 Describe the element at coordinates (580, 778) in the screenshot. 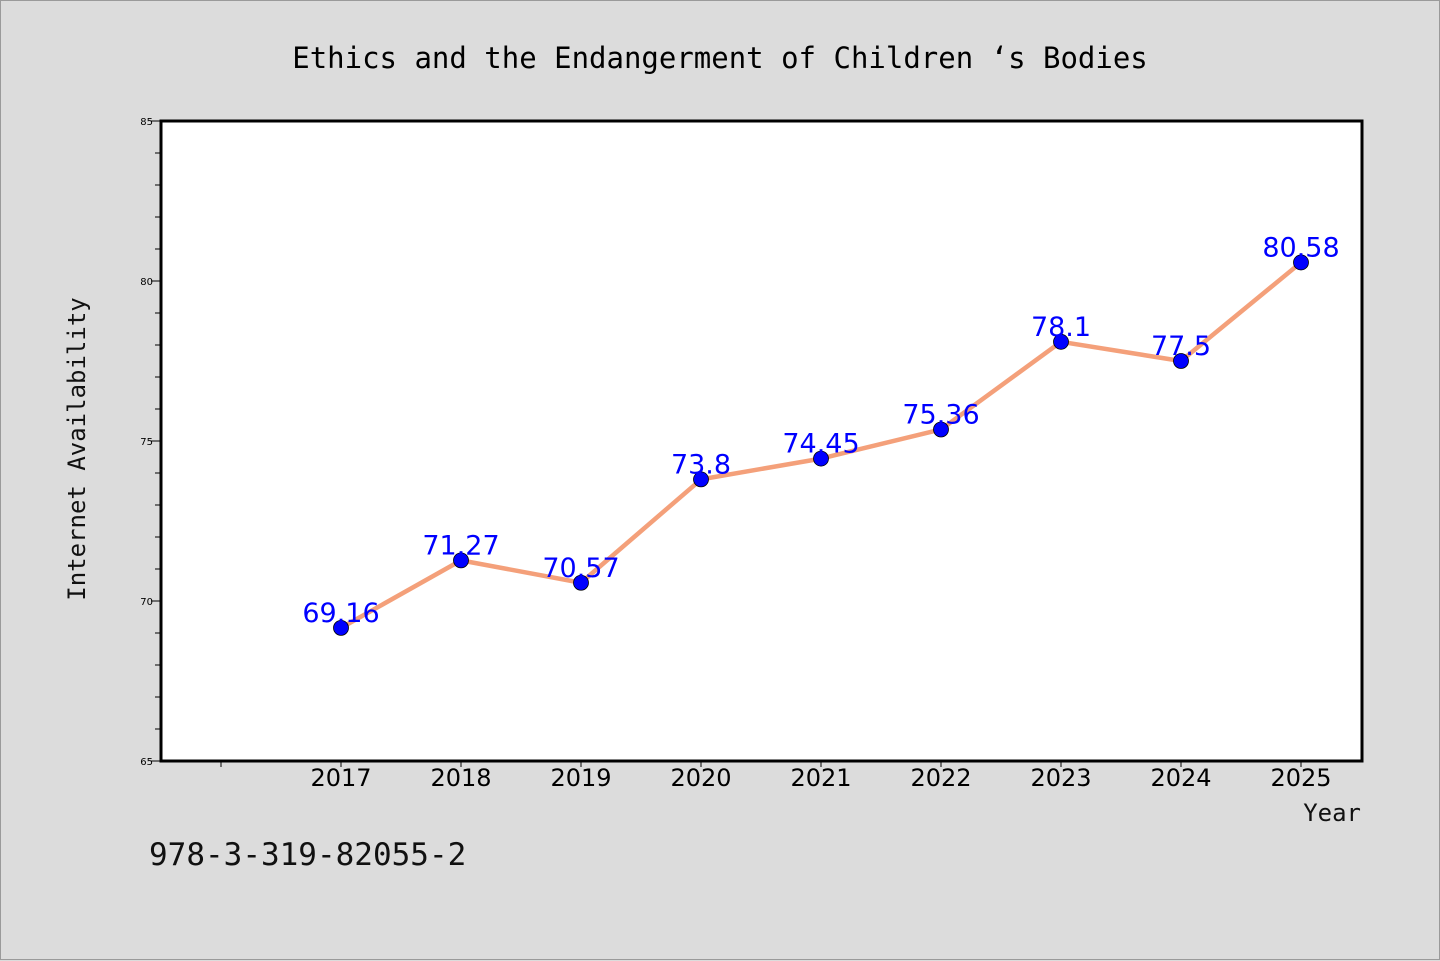

I see `x-tick-label: 2019` at that location.